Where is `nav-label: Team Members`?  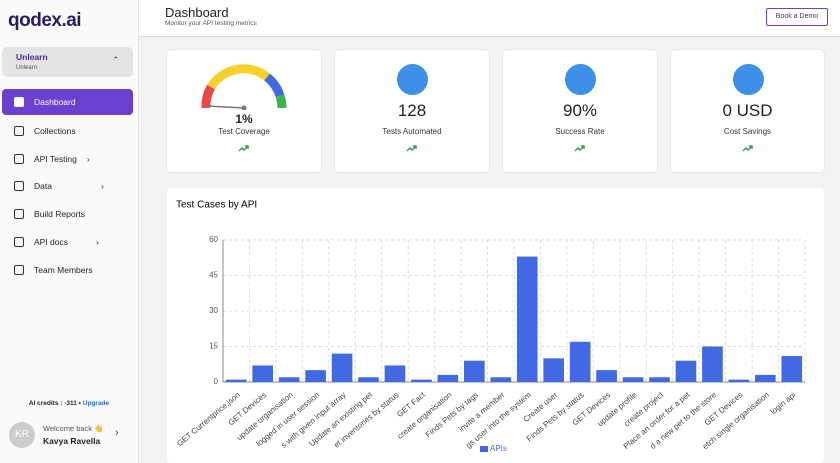 nav-label: Team Members is located at coordinates (63, 270).